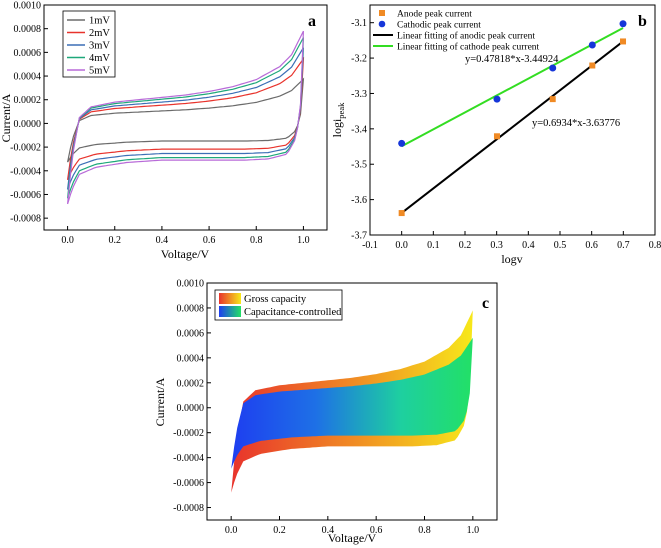  Describe the element at coordinates (99, 58) in the screenshot. I see `legend-label-4mV: 4mV` at that location.